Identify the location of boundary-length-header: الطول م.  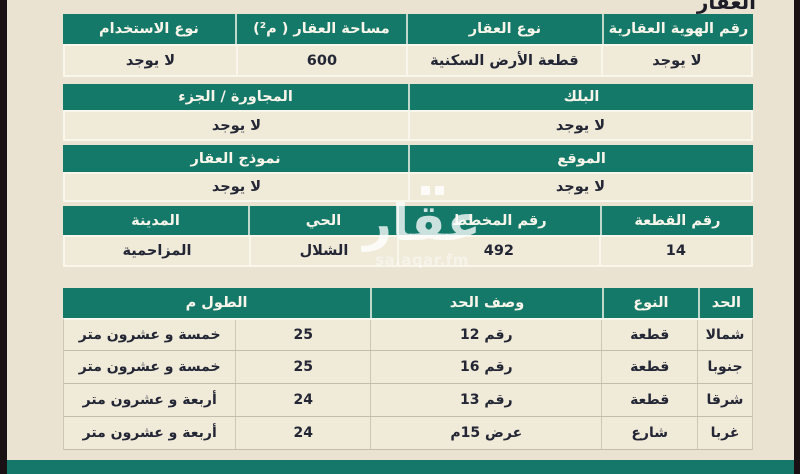
(216, 303).